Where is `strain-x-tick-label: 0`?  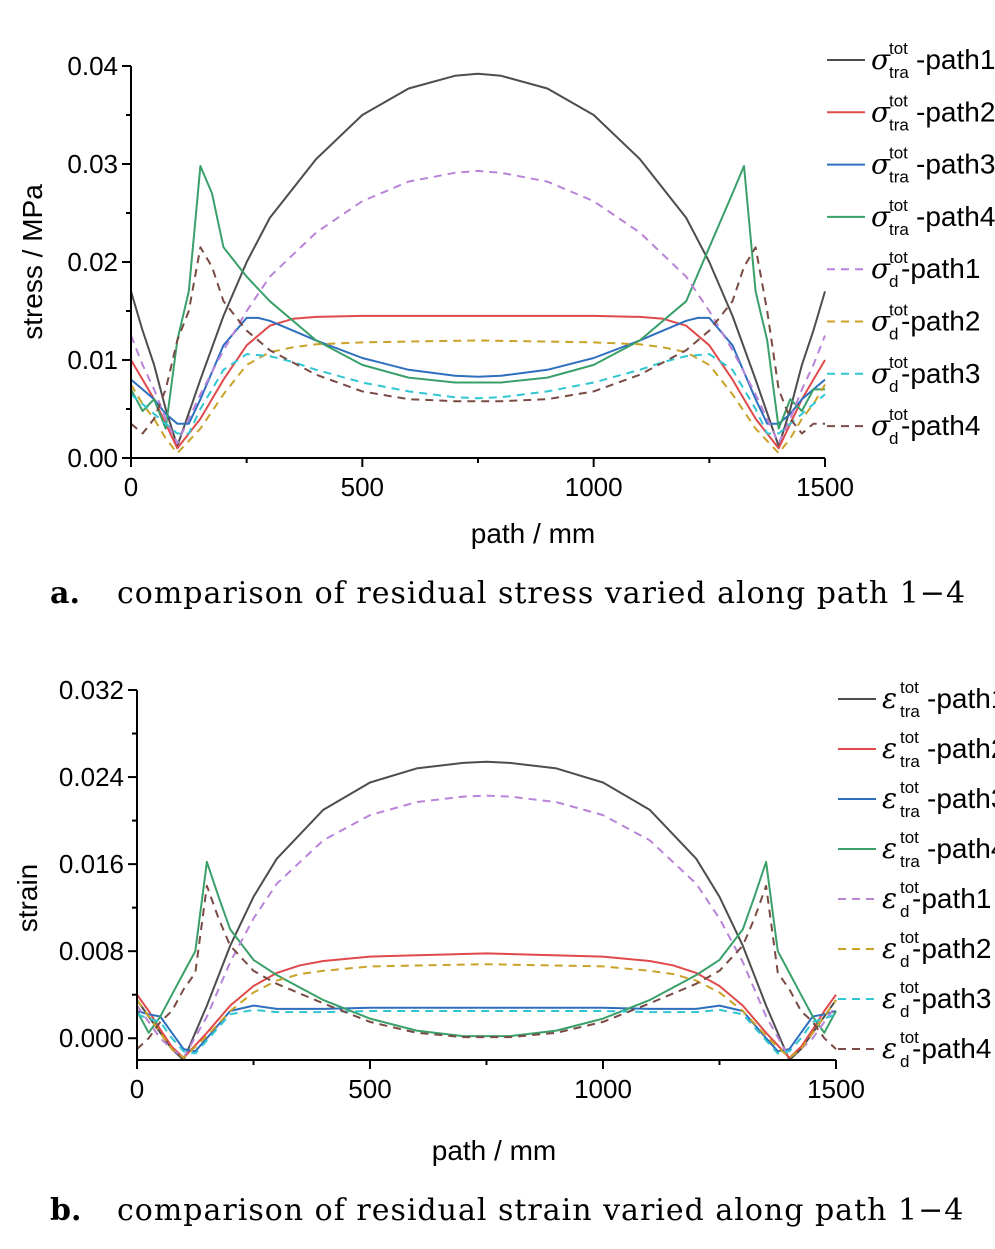 strain-x-tick-label: 0 is located at coordinates (137, 1089).